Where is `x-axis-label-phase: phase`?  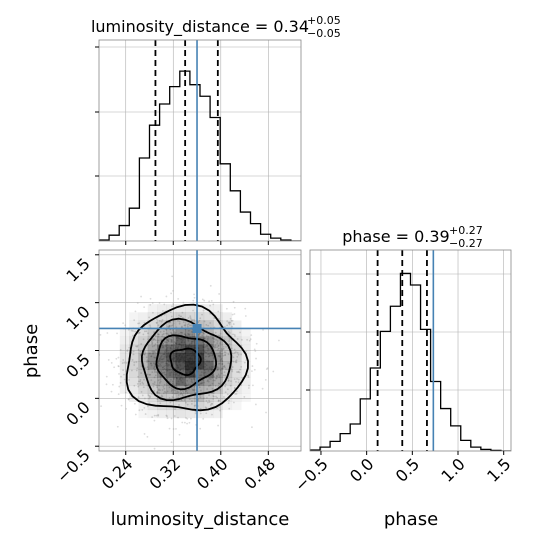 x-axis-label-phase: phase is located at coordinates (411, 519).